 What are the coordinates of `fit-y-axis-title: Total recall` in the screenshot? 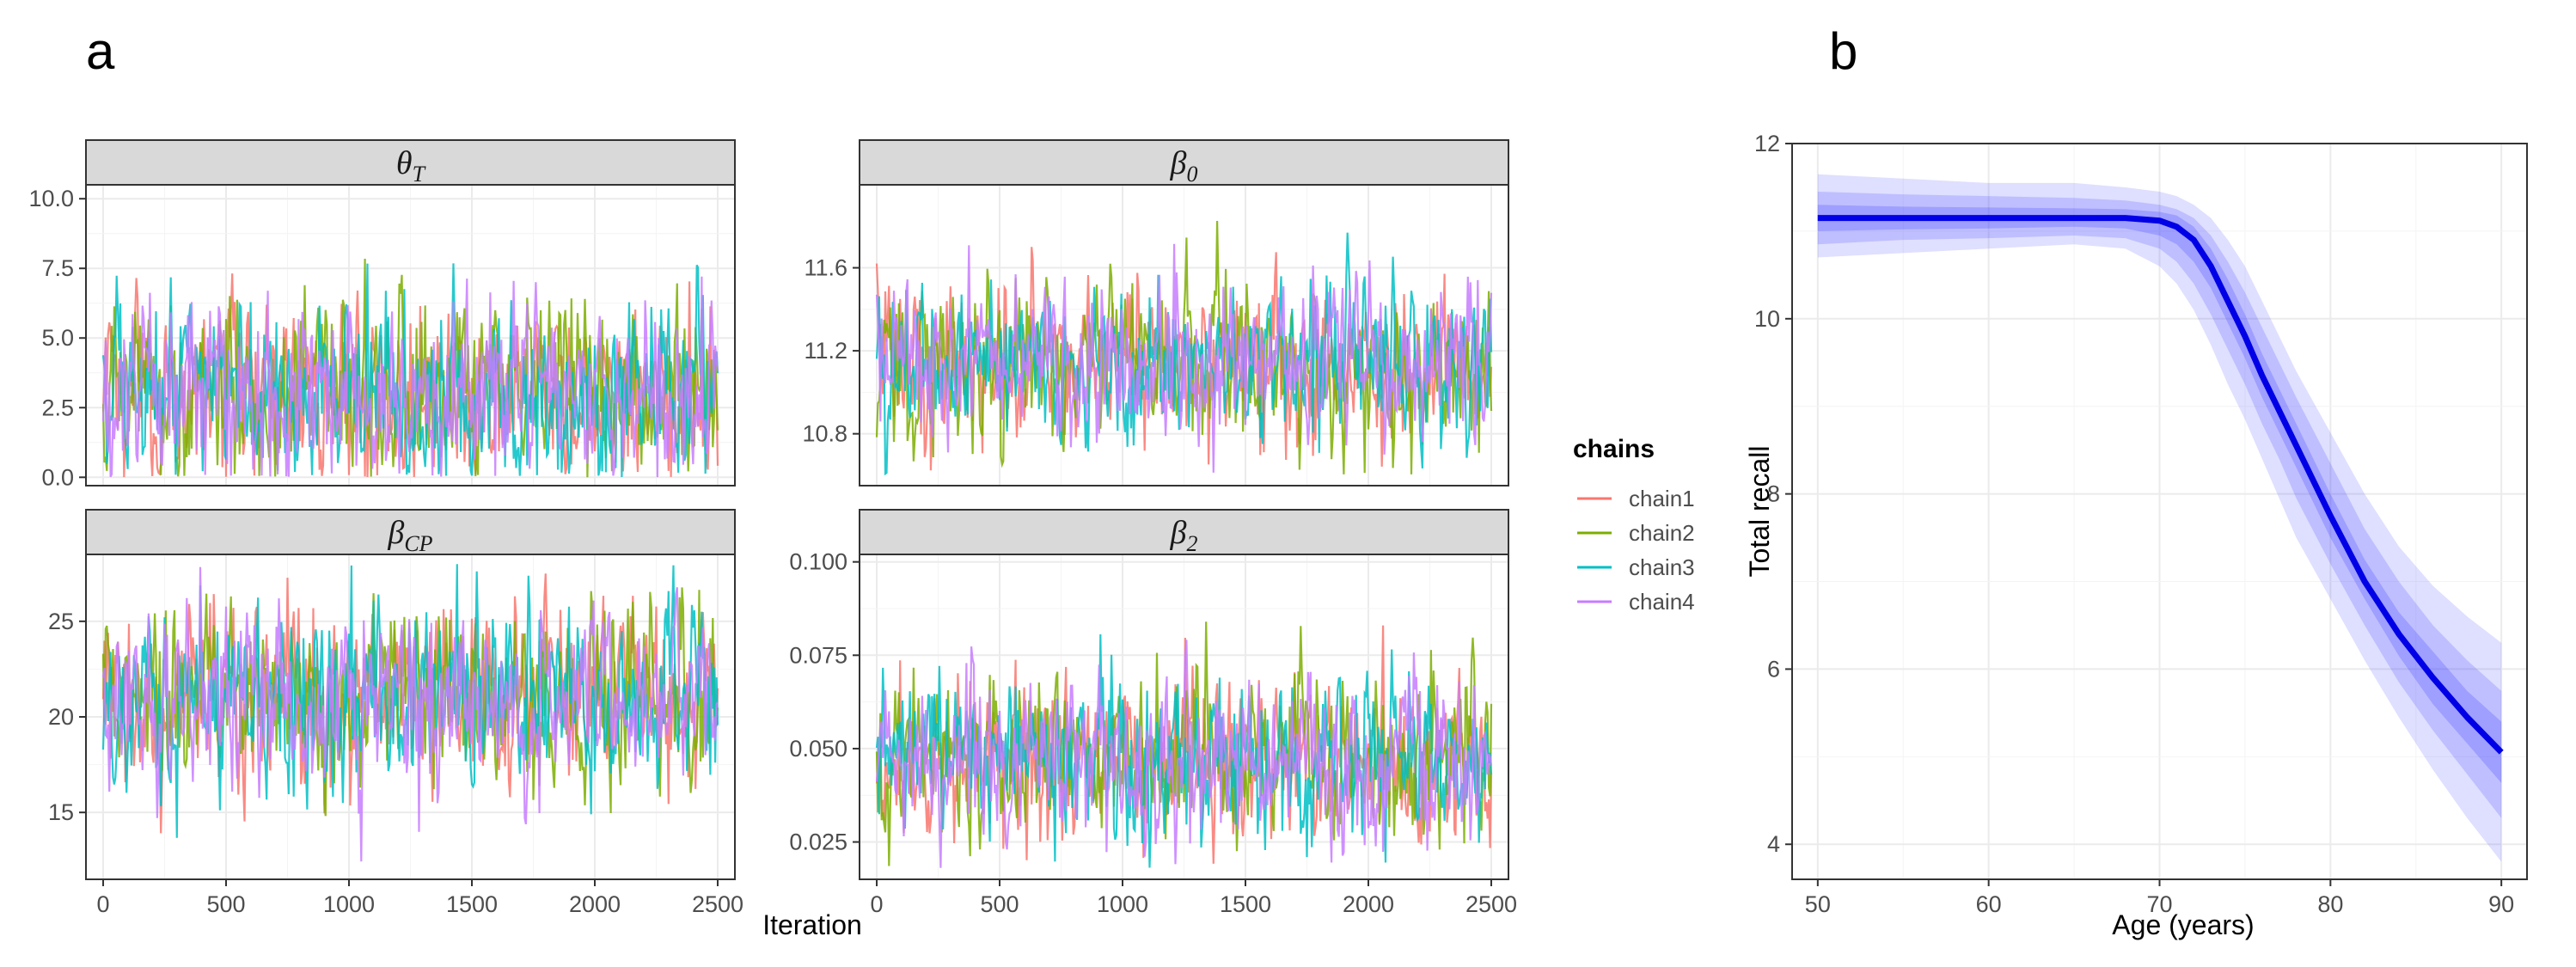 It's located at (1759, 512).